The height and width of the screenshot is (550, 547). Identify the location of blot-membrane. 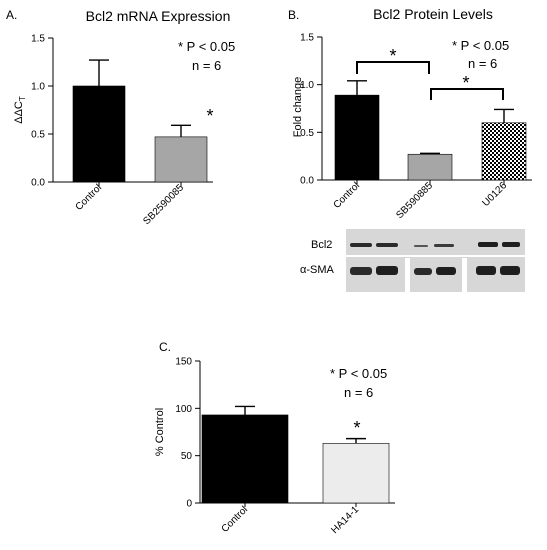
(435, 260).